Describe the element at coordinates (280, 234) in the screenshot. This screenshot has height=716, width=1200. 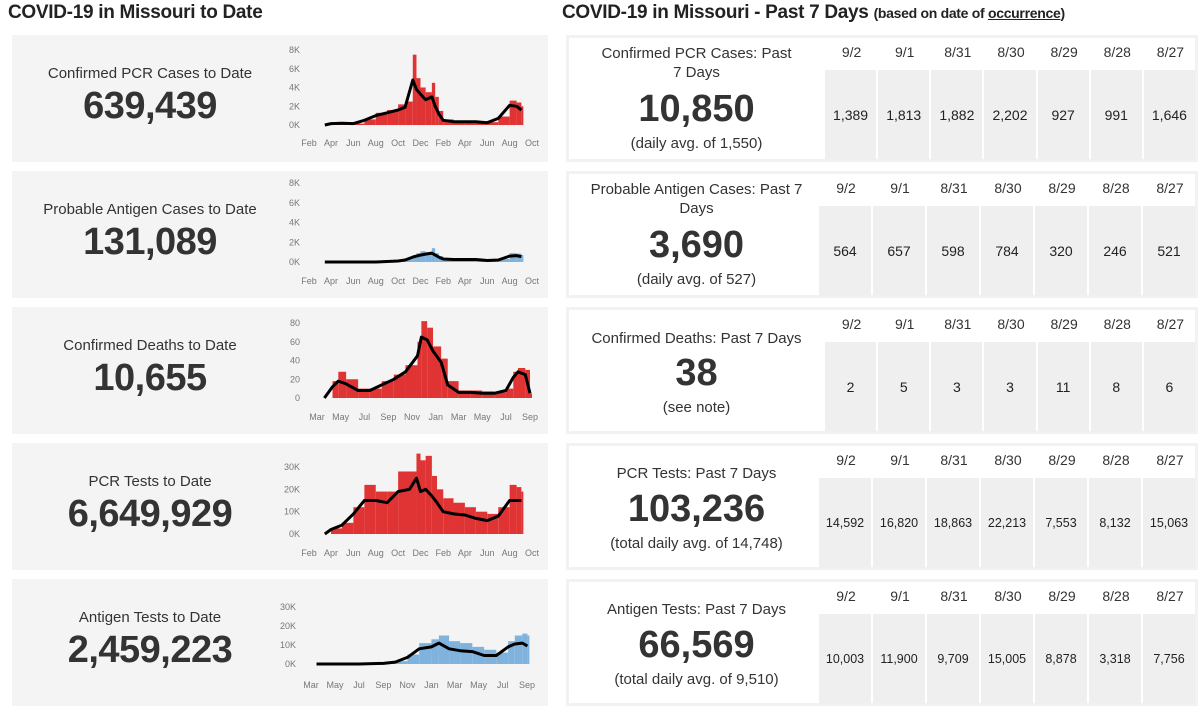
I see `panel-antigen-cases-to-date: Probable Antigen Cases to Date 131,089` at that location.